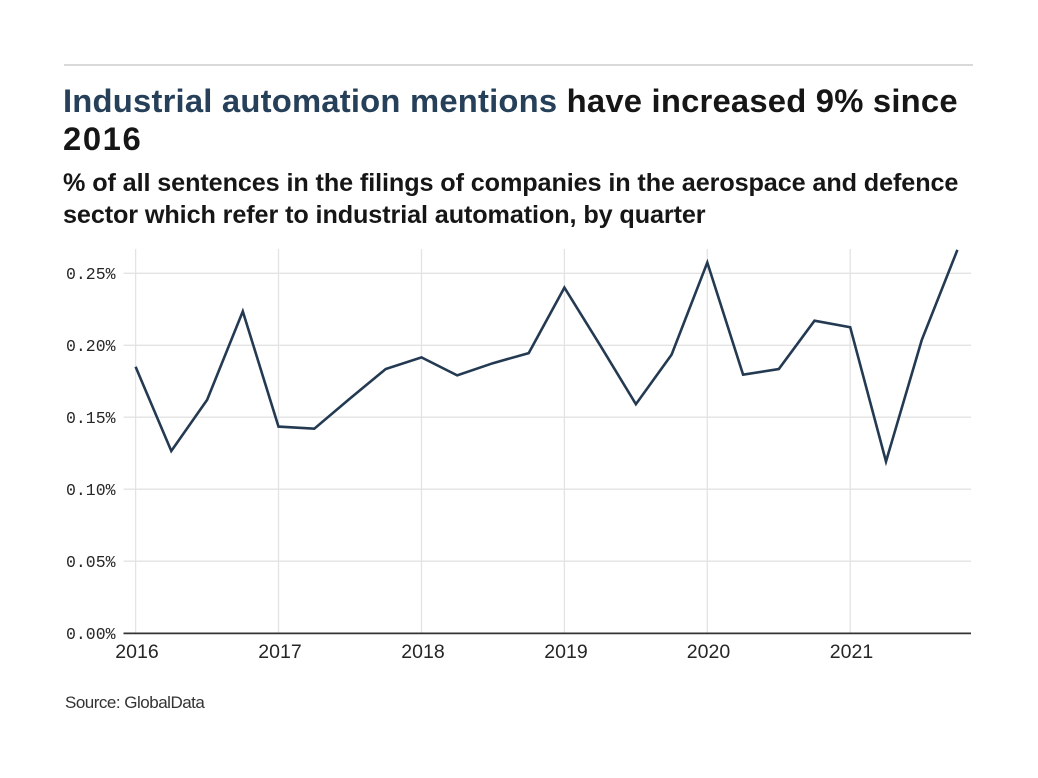 The width and height of the screenshot is (1038, 778). Describe the element at coordinates (279, 652) in the screenshot. I see `svg-text: 2017` at that location.